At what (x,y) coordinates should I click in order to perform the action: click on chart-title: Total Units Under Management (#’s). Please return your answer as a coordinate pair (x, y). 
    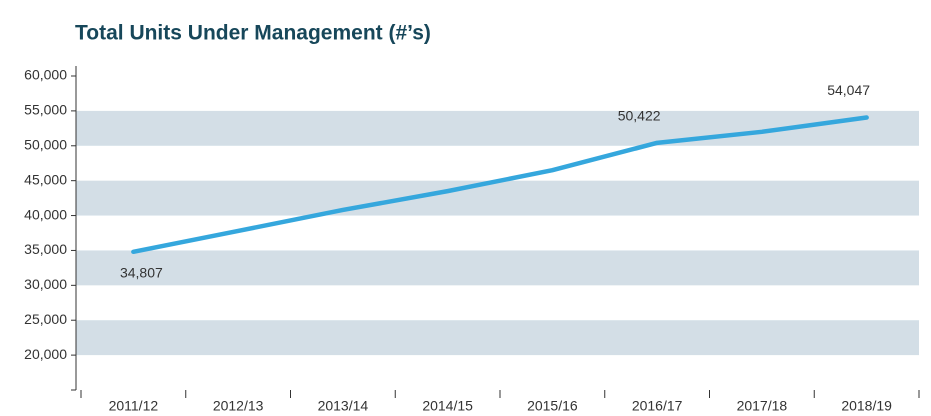
    Looking at the image, I should click on (253, 33).